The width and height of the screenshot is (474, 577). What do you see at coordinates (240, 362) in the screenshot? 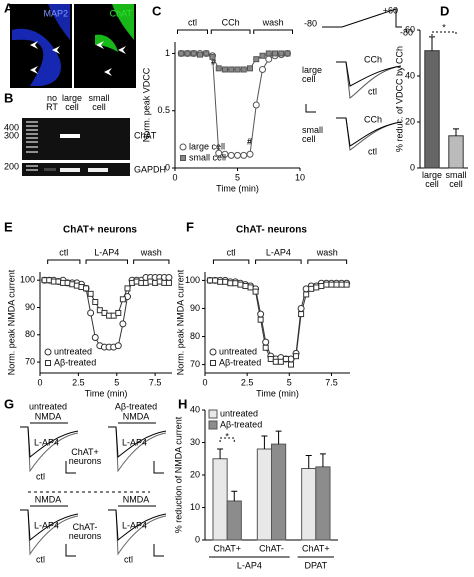
I see `legend-label: Aβ-treated` at bounding box center [240, 362].